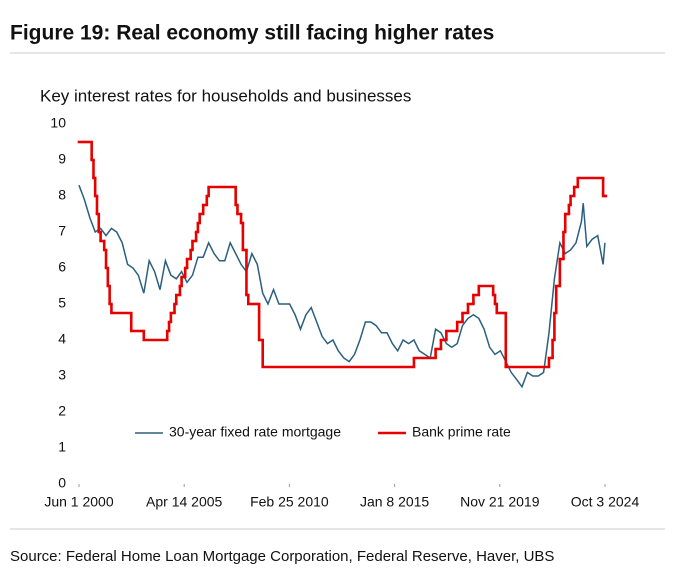 The height and width of the screenshot is (588, 685). What do you see at coordinates (62, 483) in the screenshot?
I see `y-tick-label: 0` at bounding box center [62, 483].